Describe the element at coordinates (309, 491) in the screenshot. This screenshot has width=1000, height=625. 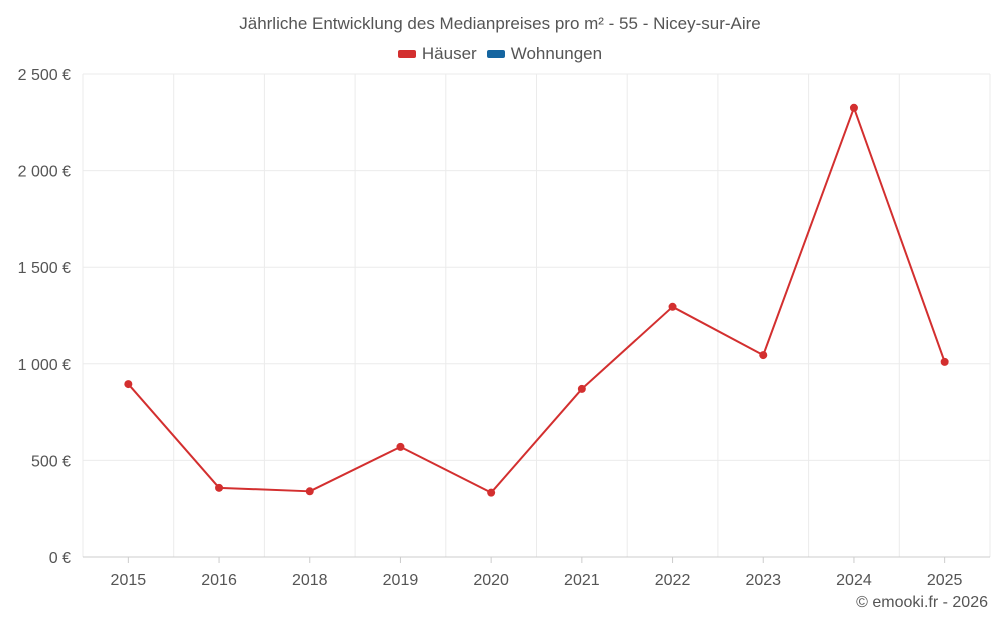
I see `data-point-2018` at that location.